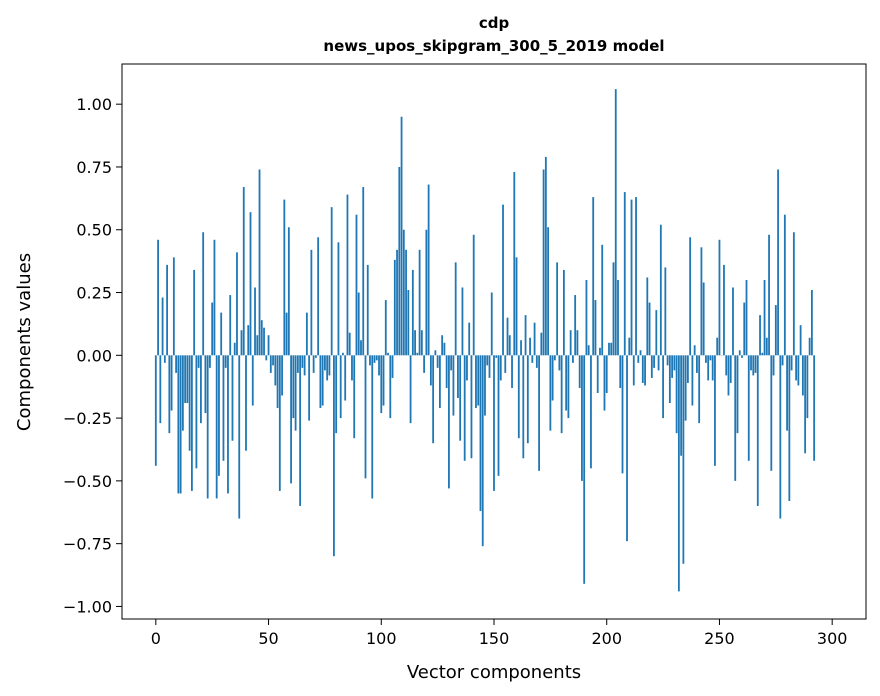 This screenshot has width=880, height=696. Describe the element at coordinates (494, 23) in the screenshot. I see `chart-title: cdp` at that location.